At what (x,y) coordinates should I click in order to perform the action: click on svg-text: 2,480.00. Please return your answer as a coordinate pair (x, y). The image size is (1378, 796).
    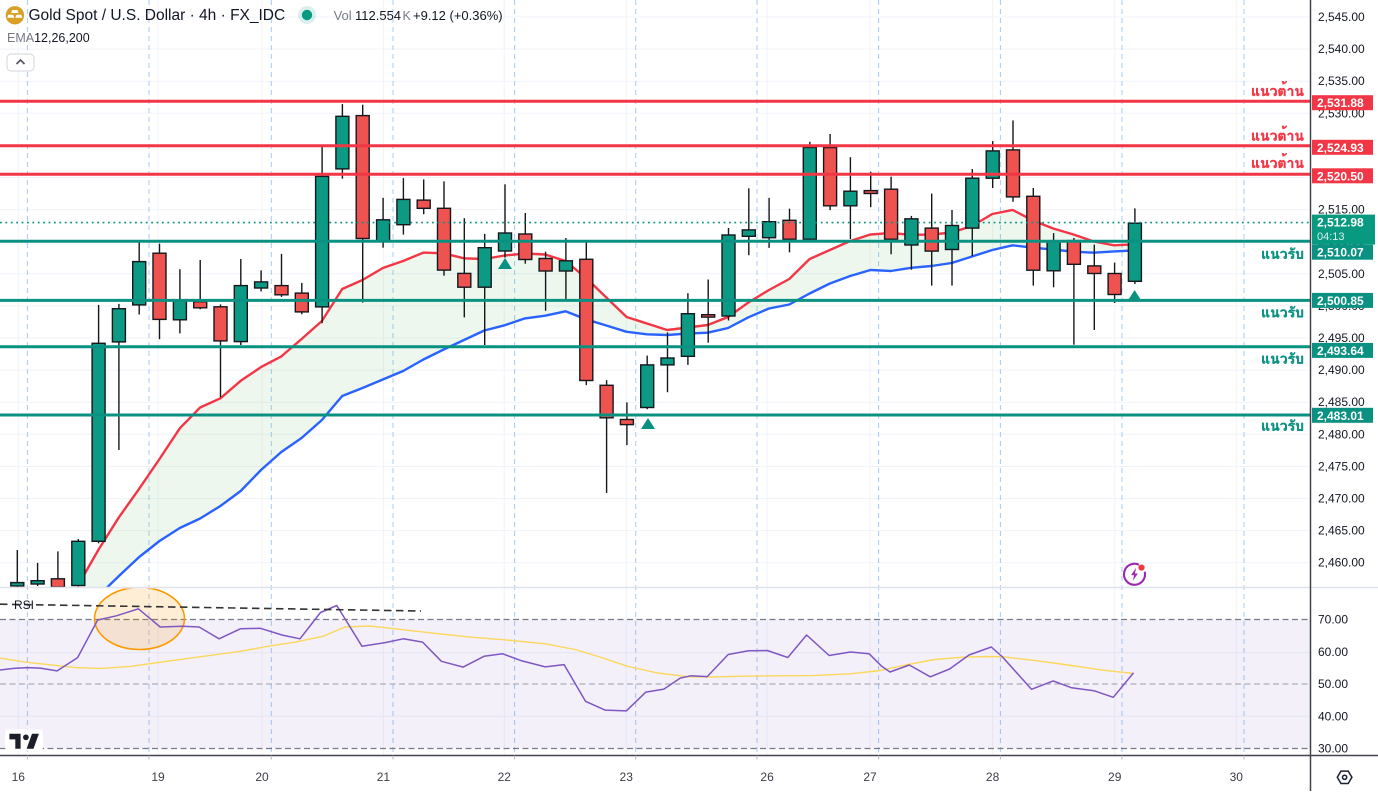
    Looking at the image, I should click on (1341, 434).